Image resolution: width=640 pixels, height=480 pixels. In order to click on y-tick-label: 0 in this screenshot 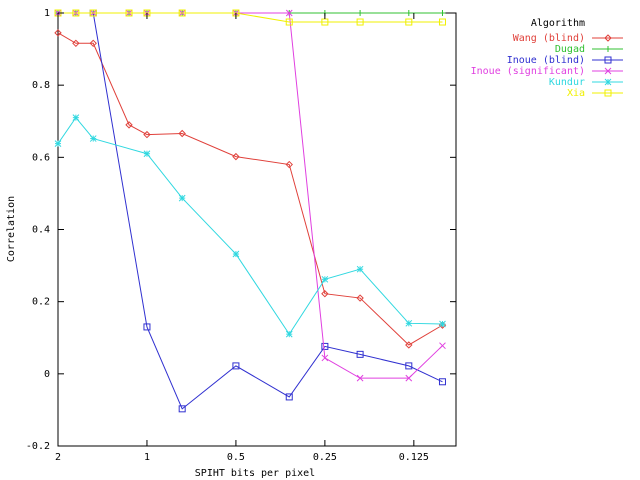, I will do `click(47, 374)`.